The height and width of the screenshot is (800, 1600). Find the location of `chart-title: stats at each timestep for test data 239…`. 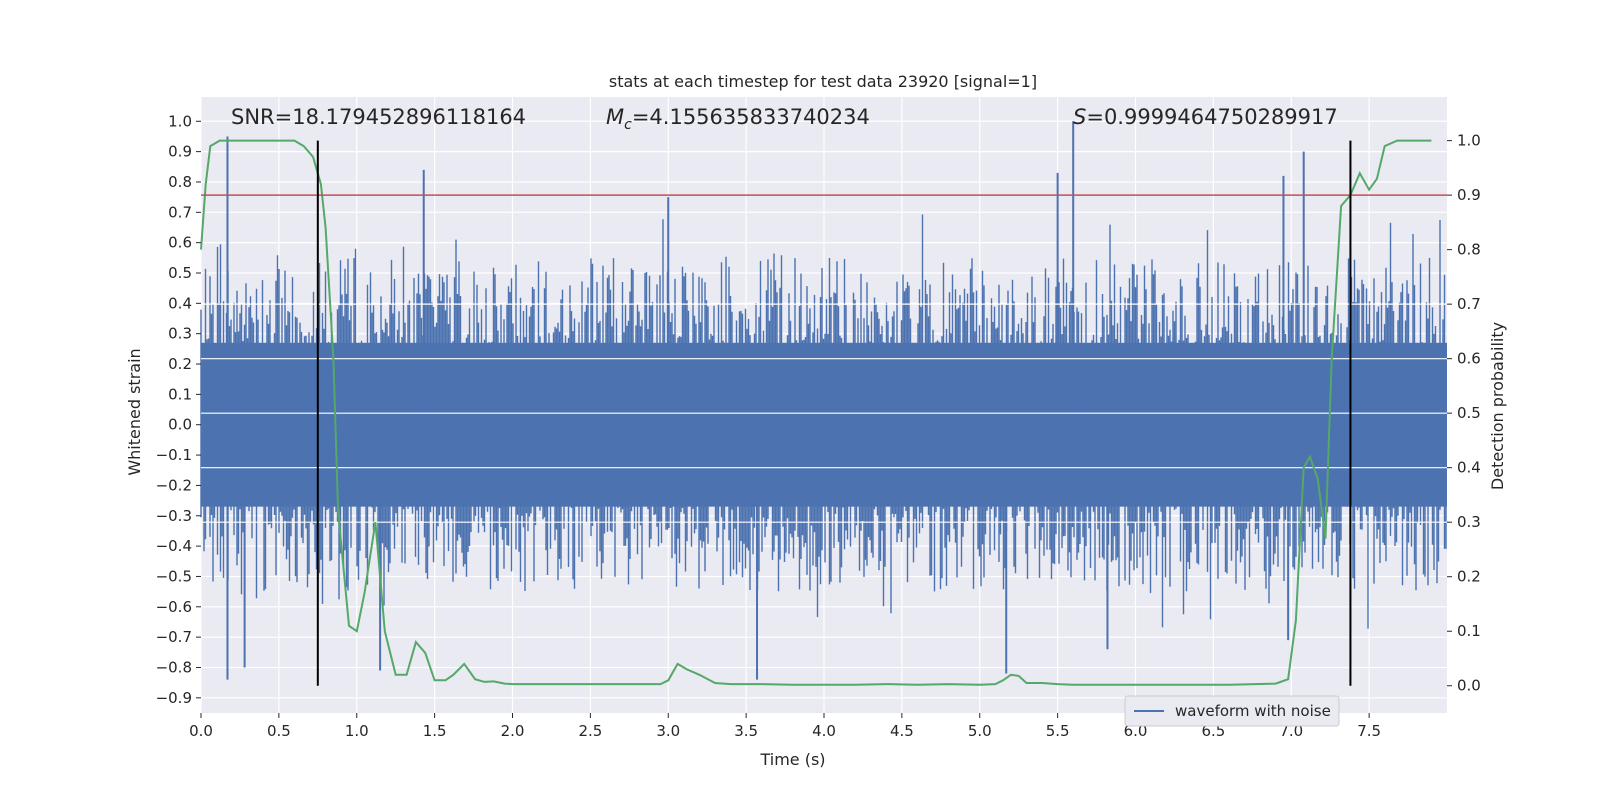

chart-title: stats at each timestep for test data 239… is located at coordinates (823, 81).